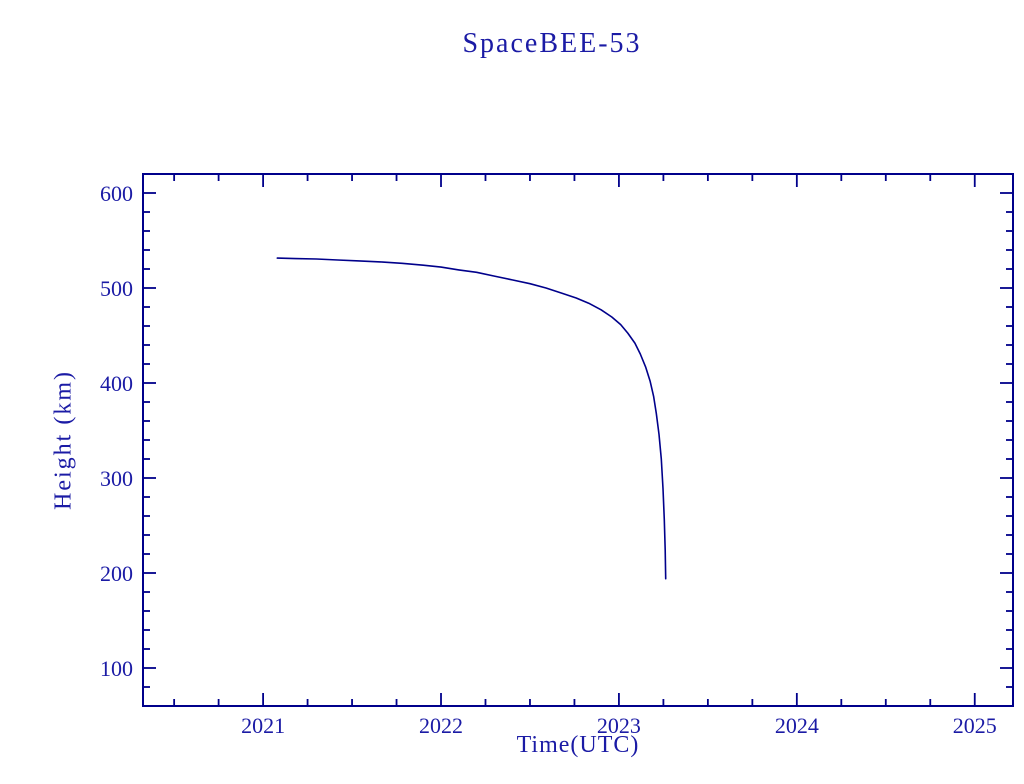  I want to click on y-tick-label: 300, so click(116, 478).